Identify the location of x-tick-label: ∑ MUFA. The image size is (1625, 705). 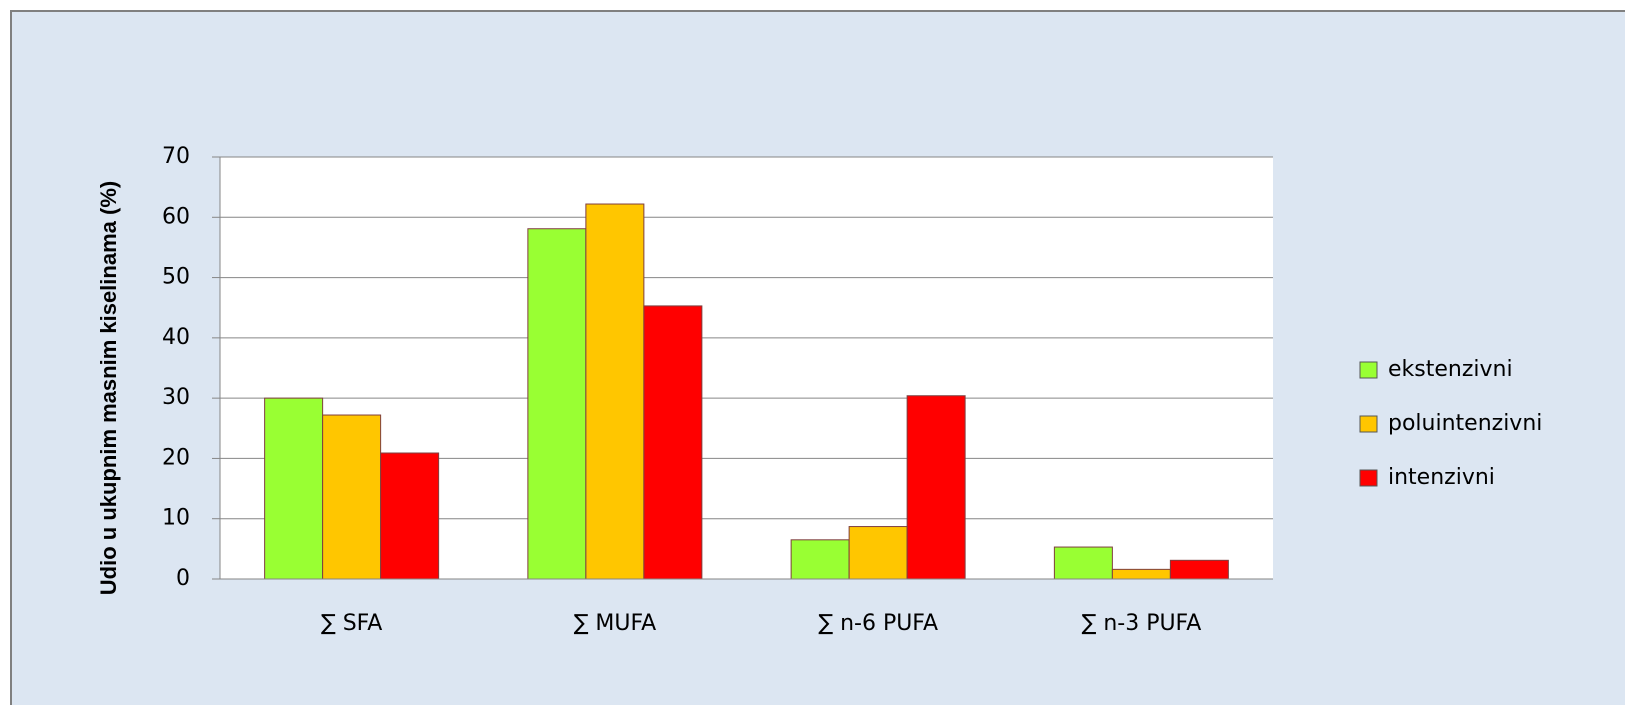
(615, 623).